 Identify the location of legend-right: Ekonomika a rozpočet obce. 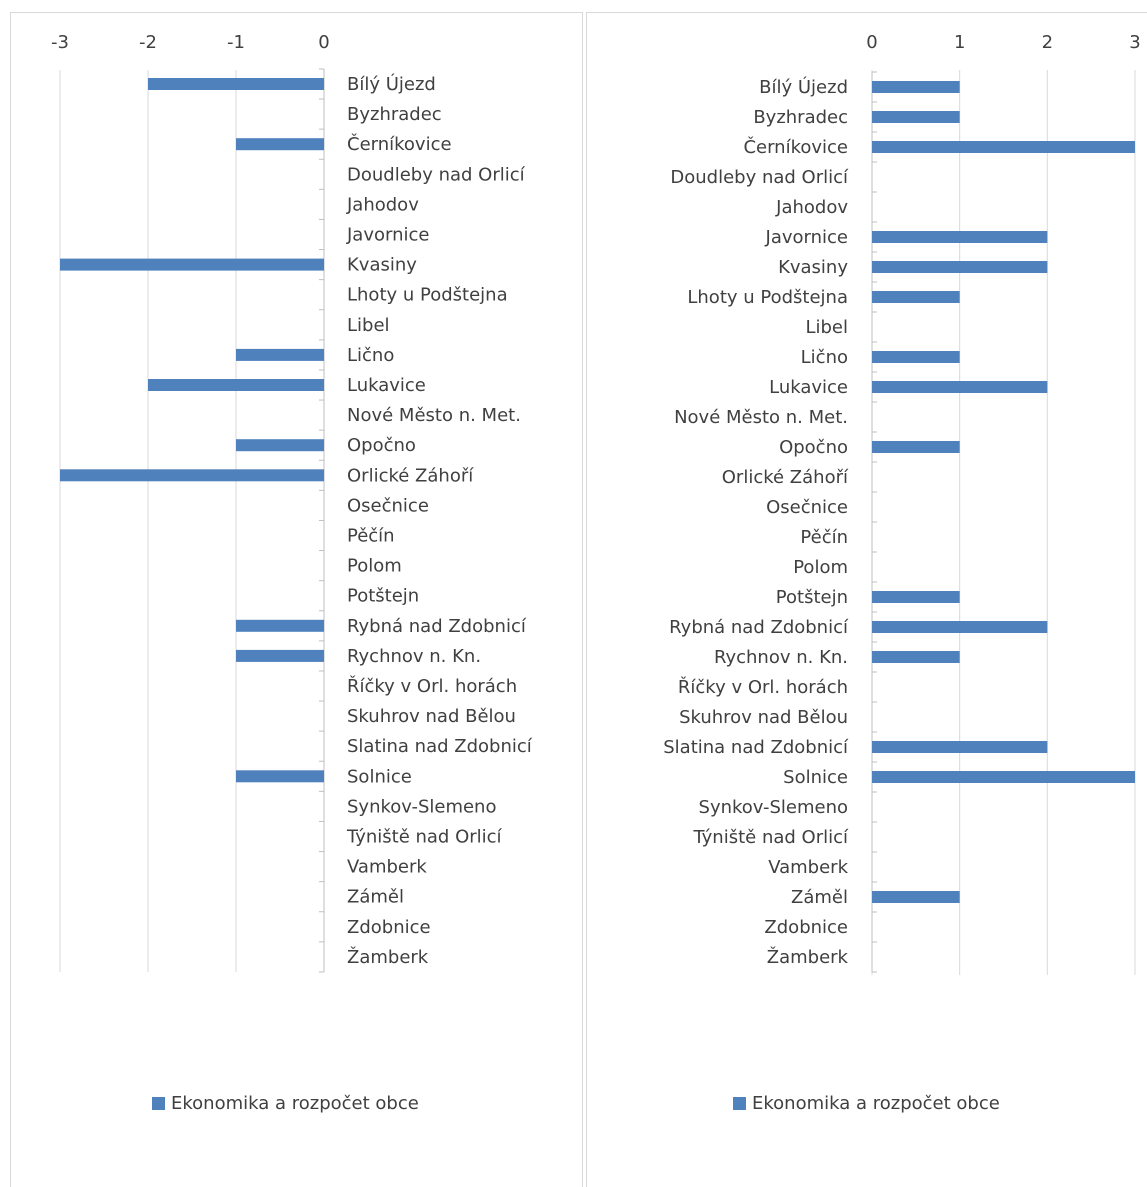
(866, 1103).